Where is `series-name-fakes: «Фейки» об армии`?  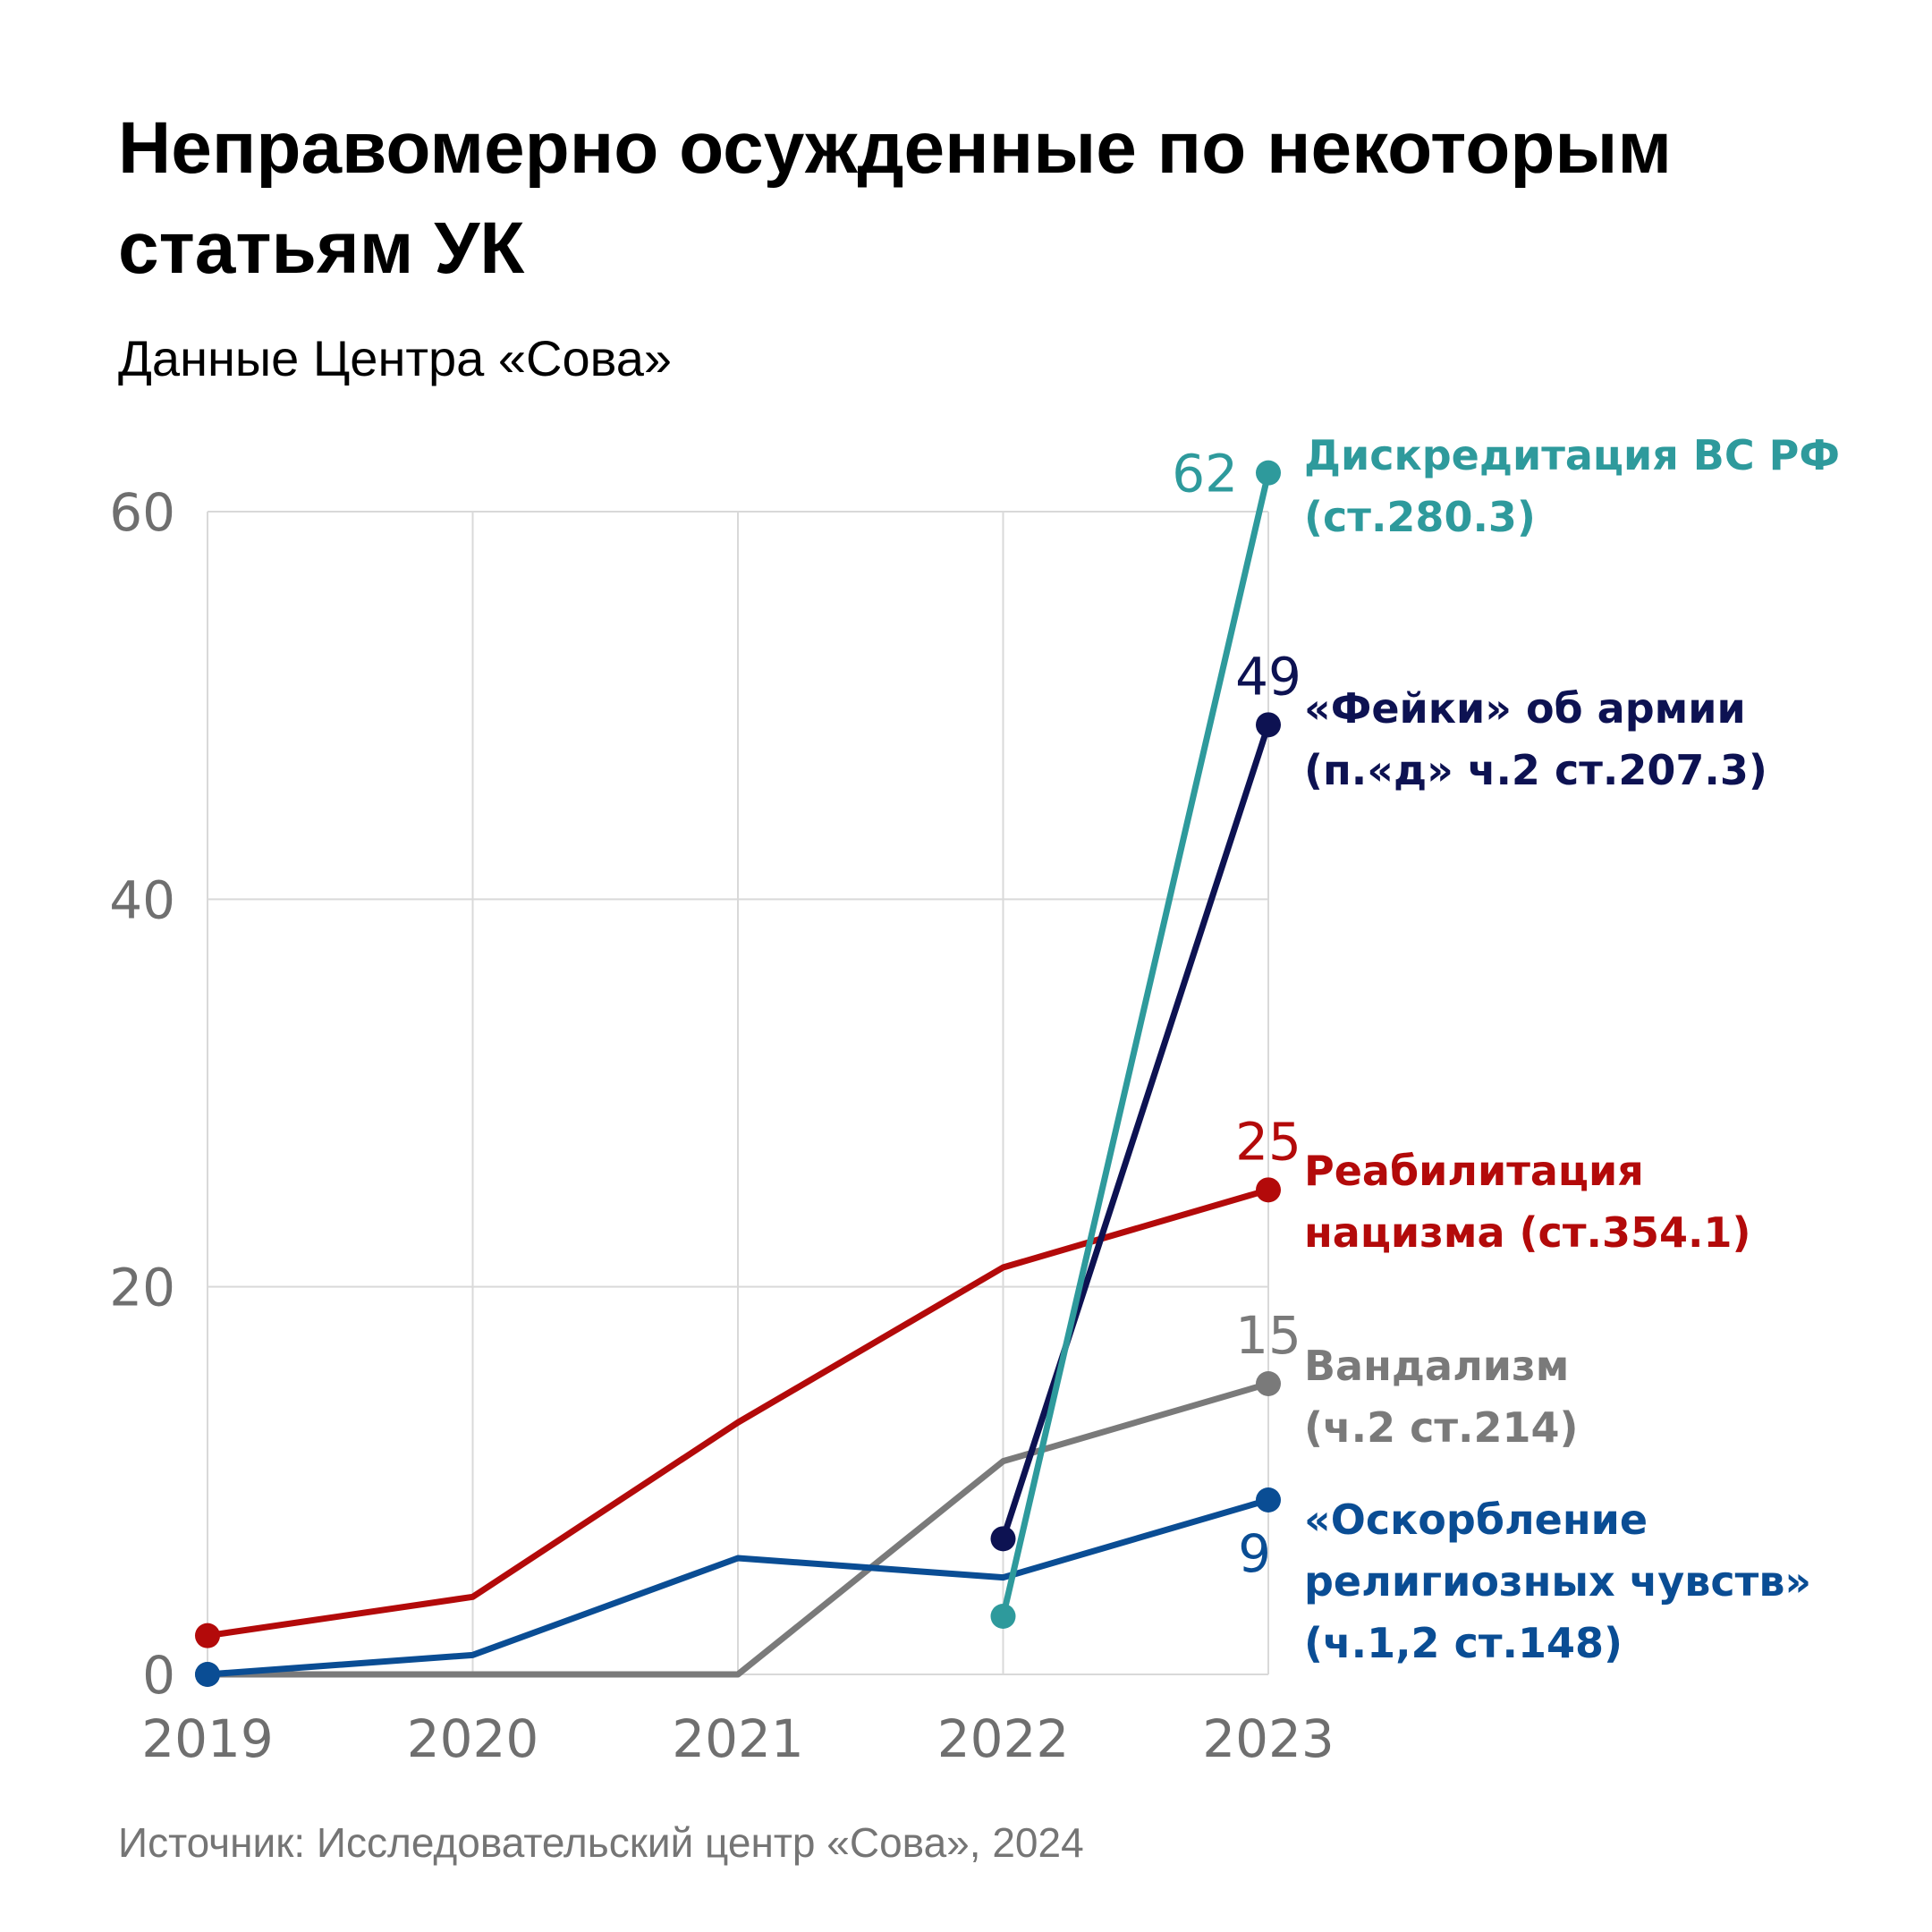
series-name-fakes: «Фейки» об армии is located at coordinates (1525, 708).